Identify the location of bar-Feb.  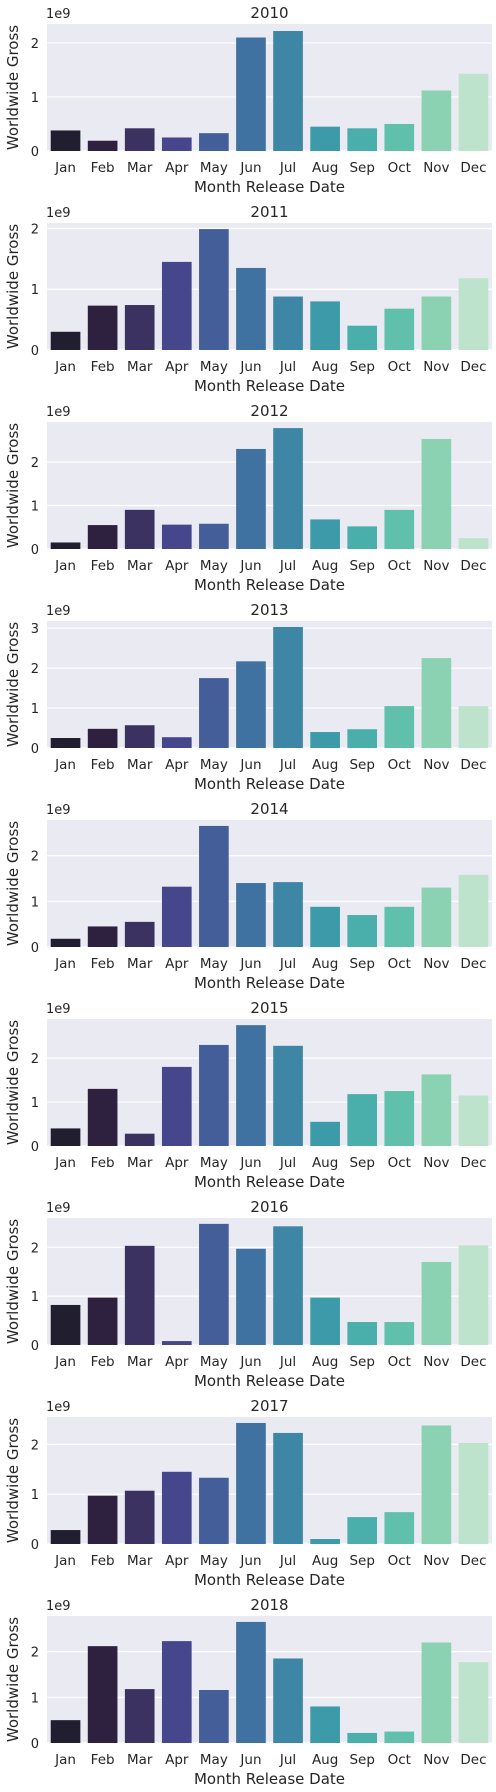
(102, 738).